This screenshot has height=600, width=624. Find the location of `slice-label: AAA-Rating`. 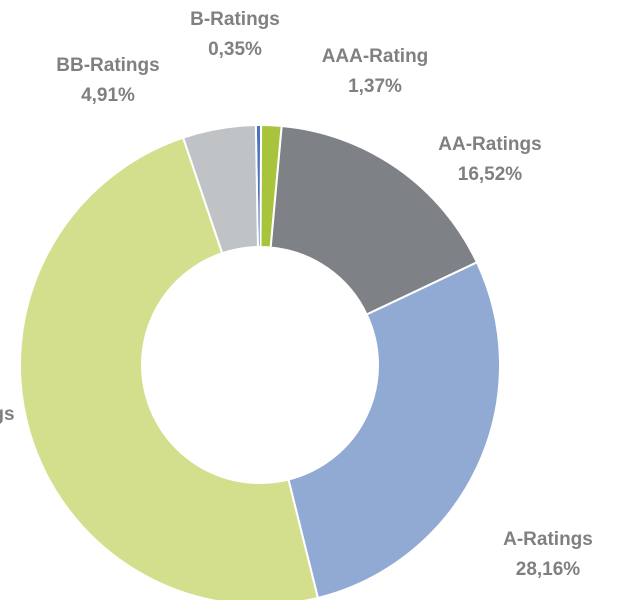

slice-label: AAA-Rating is located at coordinates (375, 56).